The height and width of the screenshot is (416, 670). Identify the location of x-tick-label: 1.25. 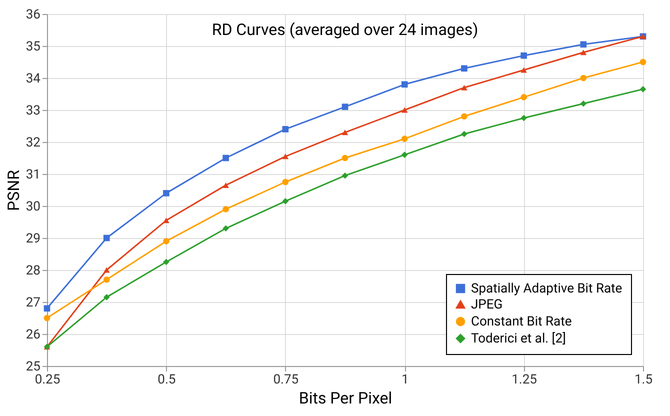
(524, 380).